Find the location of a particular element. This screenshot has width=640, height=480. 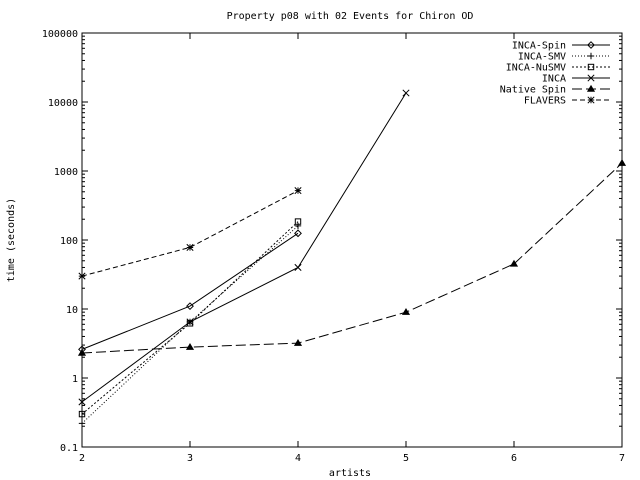

y-tick-label: 1 is located at coordinates (75, 379).